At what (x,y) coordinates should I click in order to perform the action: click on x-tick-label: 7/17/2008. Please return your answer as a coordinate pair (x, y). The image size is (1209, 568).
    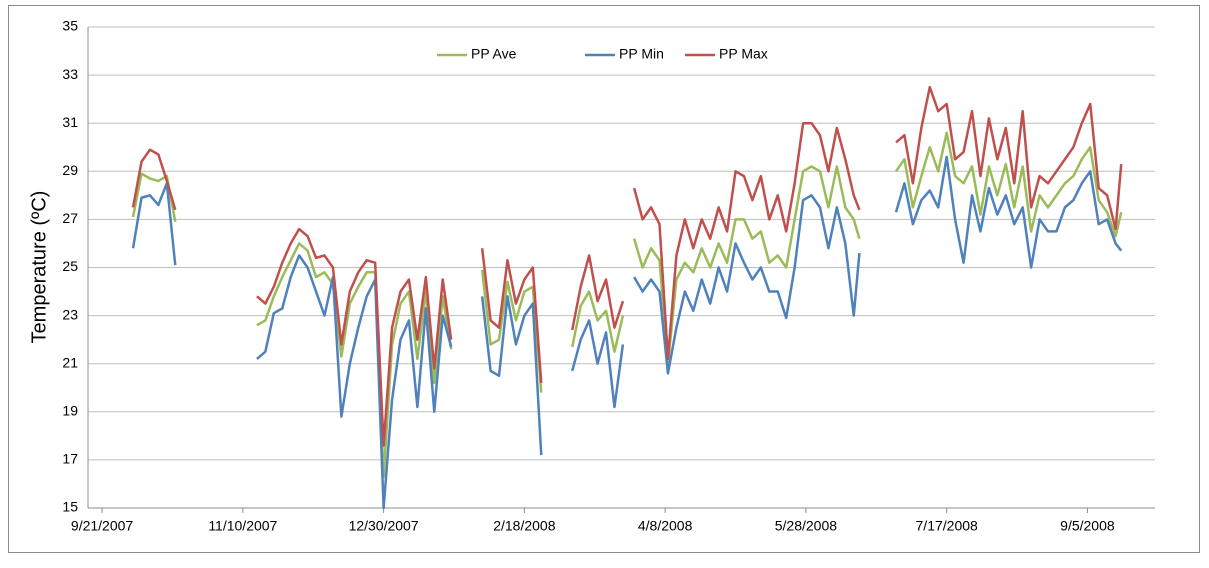
    Looking at the image, I should click on (947, 526).